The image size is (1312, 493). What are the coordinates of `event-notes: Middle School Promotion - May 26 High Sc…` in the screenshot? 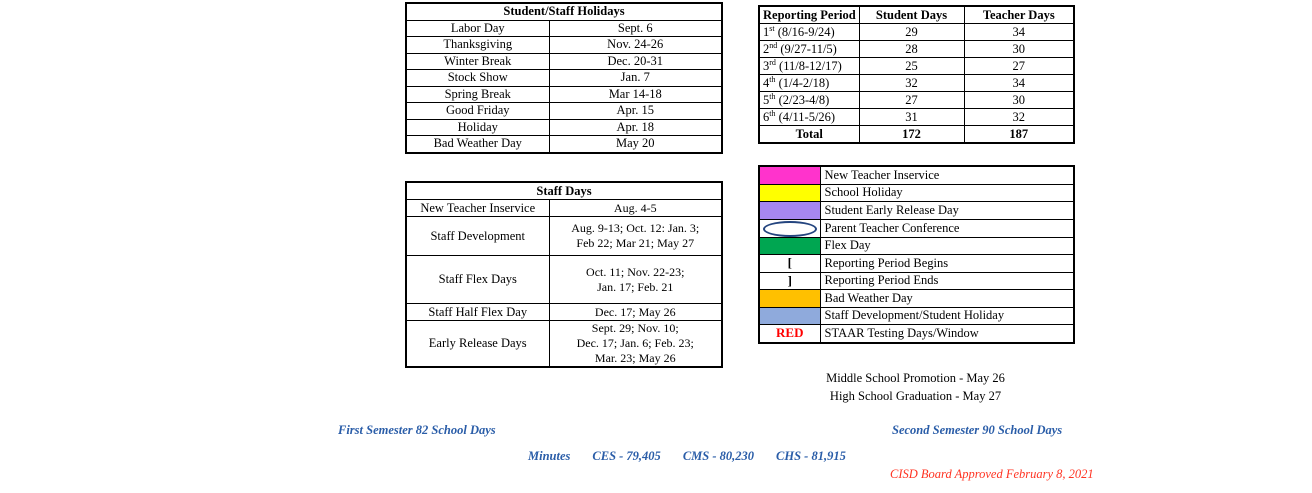 It's located at (915, 387).